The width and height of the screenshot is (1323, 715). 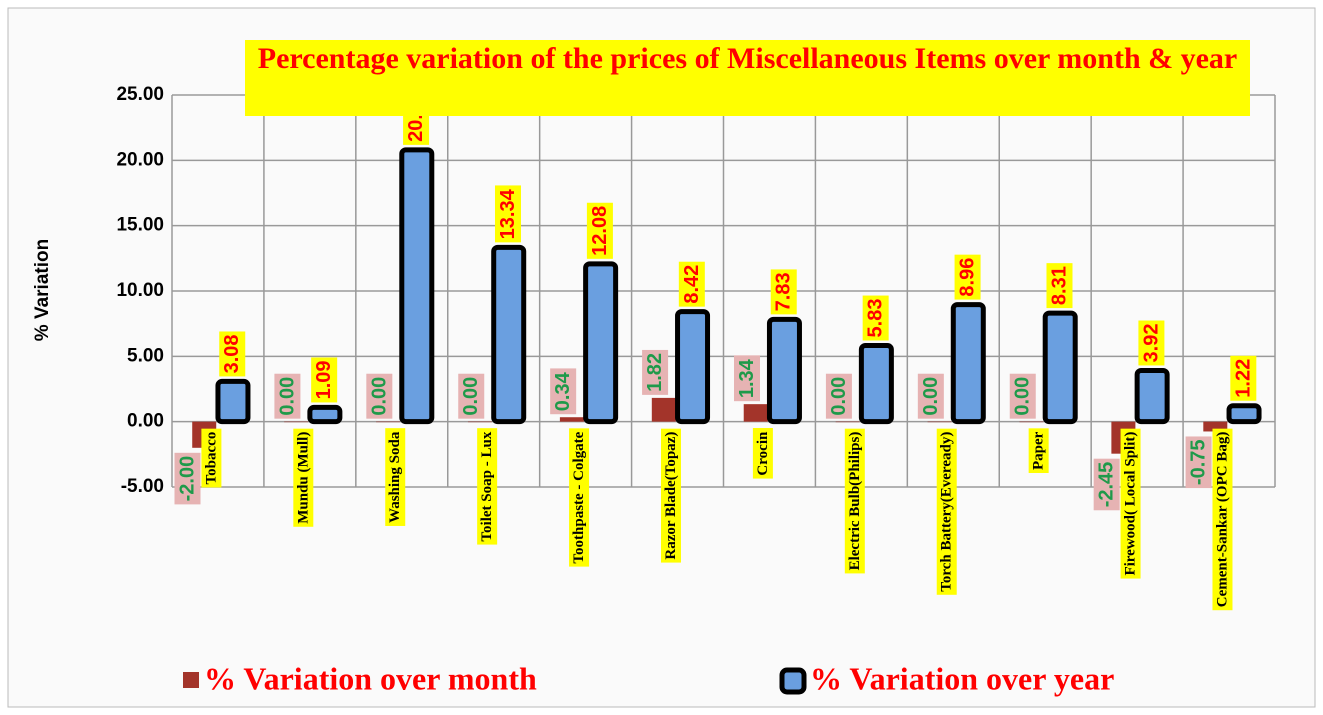 I want to click on x-tick-label-group: Torch Battery(Eveready), so click(x=946, y=511).